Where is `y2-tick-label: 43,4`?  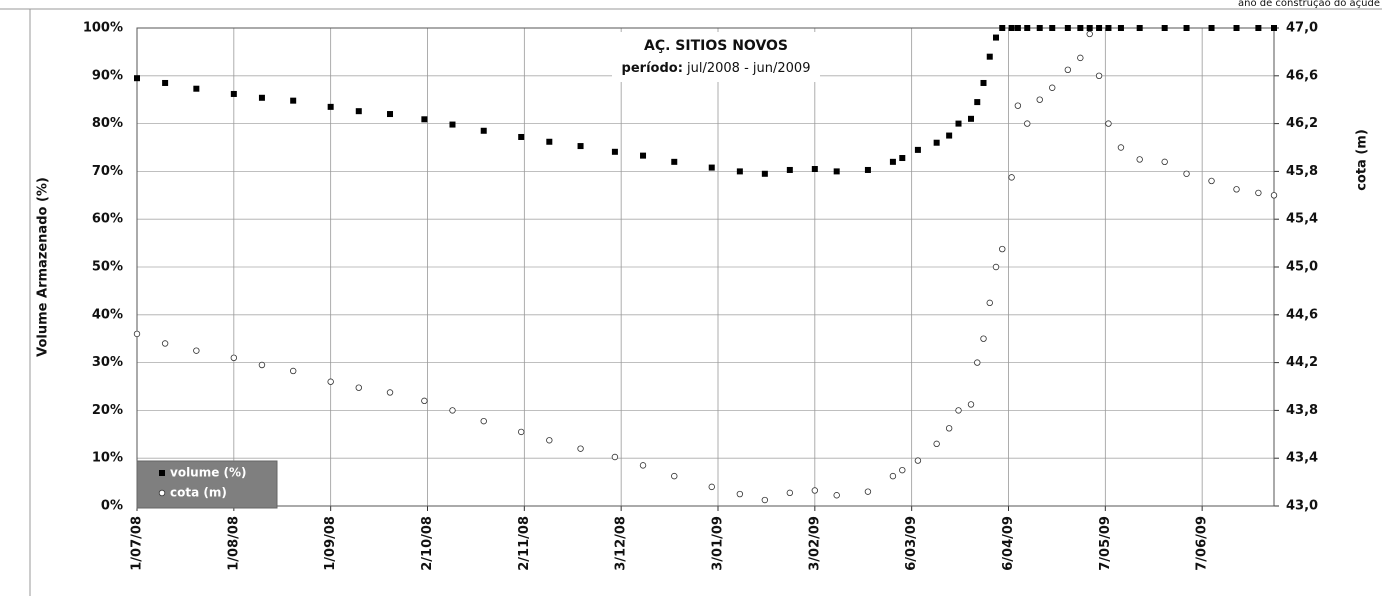
y2-tick-label: 43,4 is located at coordinates (1302, 458).